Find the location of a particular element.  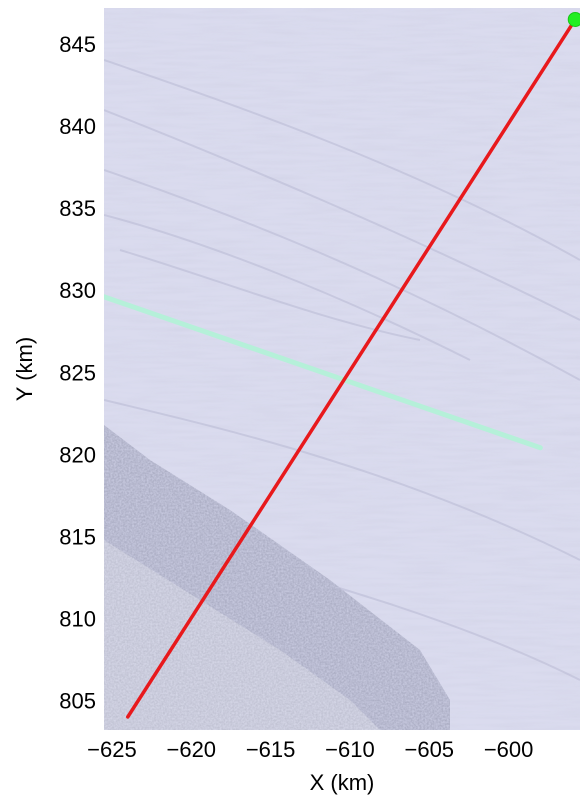

x-axis-label: X (km) is located at coordinates (342, 782).